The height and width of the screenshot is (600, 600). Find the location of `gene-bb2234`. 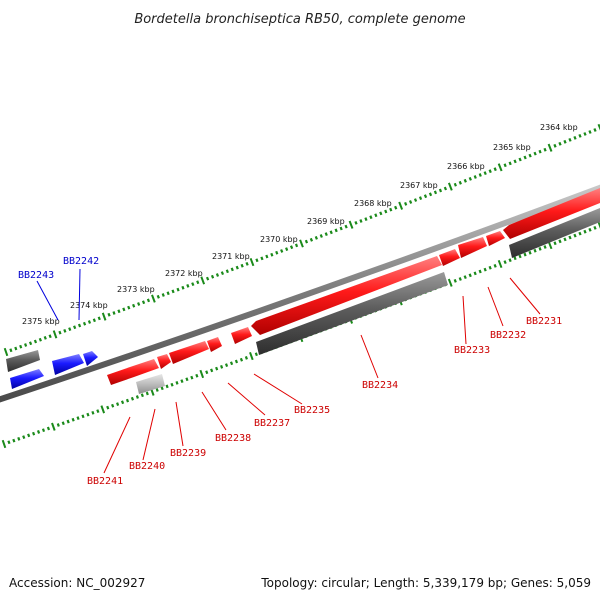

gene-bb2234 is located at coordinates (449, 257).